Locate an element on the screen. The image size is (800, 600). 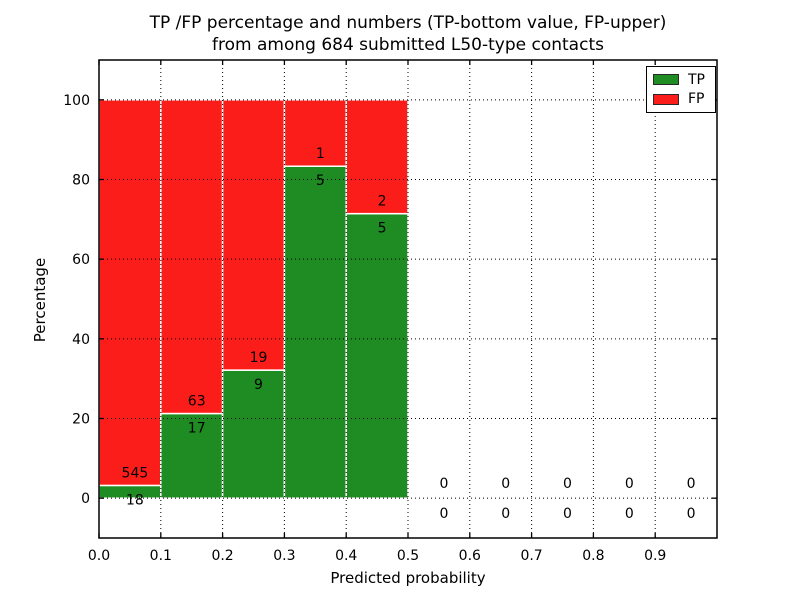
x-tick-label: 0.9 is located at coordinates (655, 556).